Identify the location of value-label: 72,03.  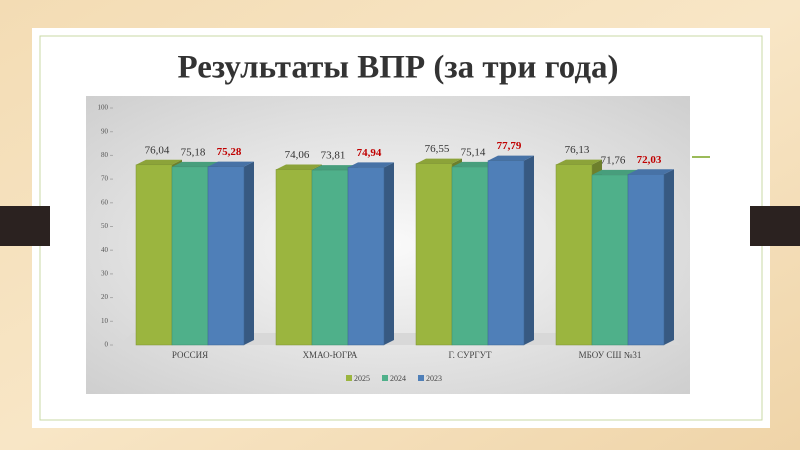
(649, 160).